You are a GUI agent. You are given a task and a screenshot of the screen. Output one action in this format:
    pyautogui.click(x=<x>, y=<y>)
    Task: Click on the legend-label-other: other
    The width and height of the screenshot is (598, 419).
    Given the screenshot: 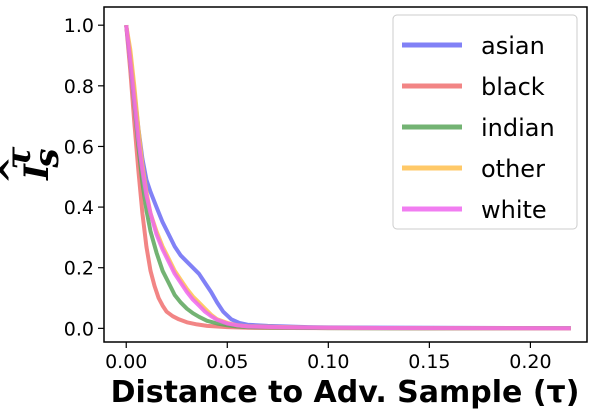 What is the action you would take?
    pyautogui.click(x=513, y=169)
    